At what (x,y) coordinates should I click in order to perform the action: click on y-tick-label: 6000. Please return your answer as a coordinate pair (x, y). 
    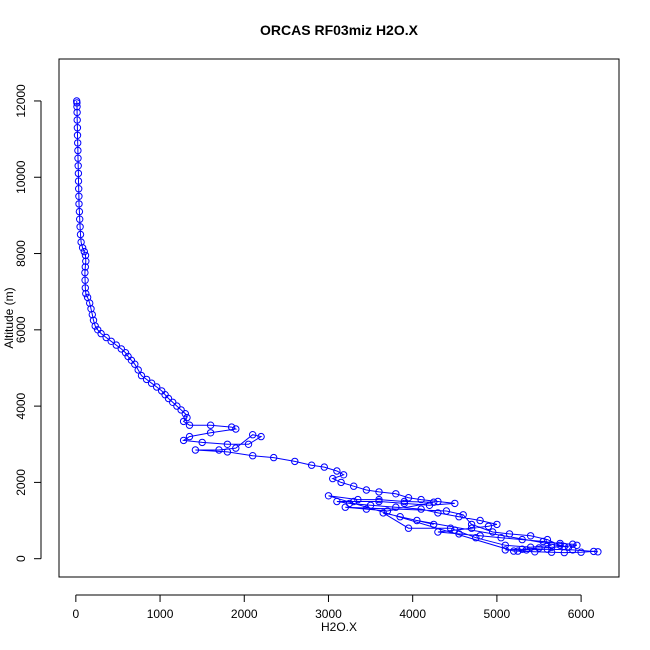
    Looking at the image, I should click on (21, 329).